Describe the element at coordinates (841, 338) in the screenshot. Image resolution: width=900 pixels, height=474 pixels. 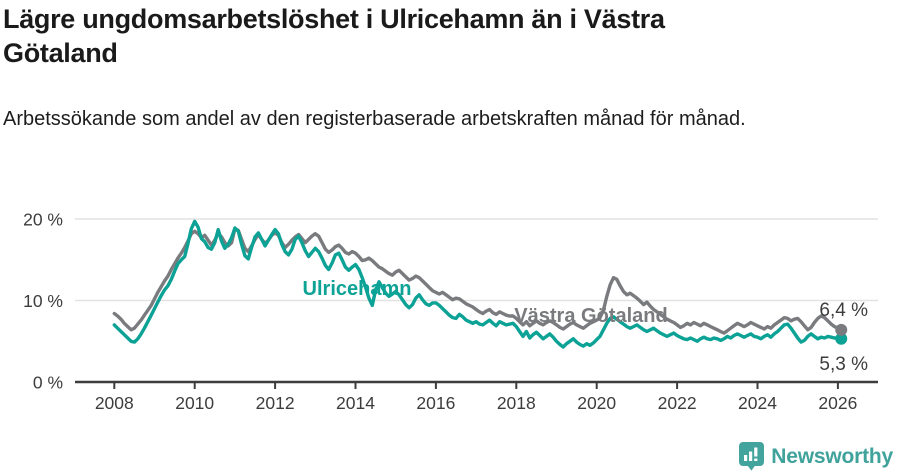
I see `end-dot-ulricehamn` at that location.